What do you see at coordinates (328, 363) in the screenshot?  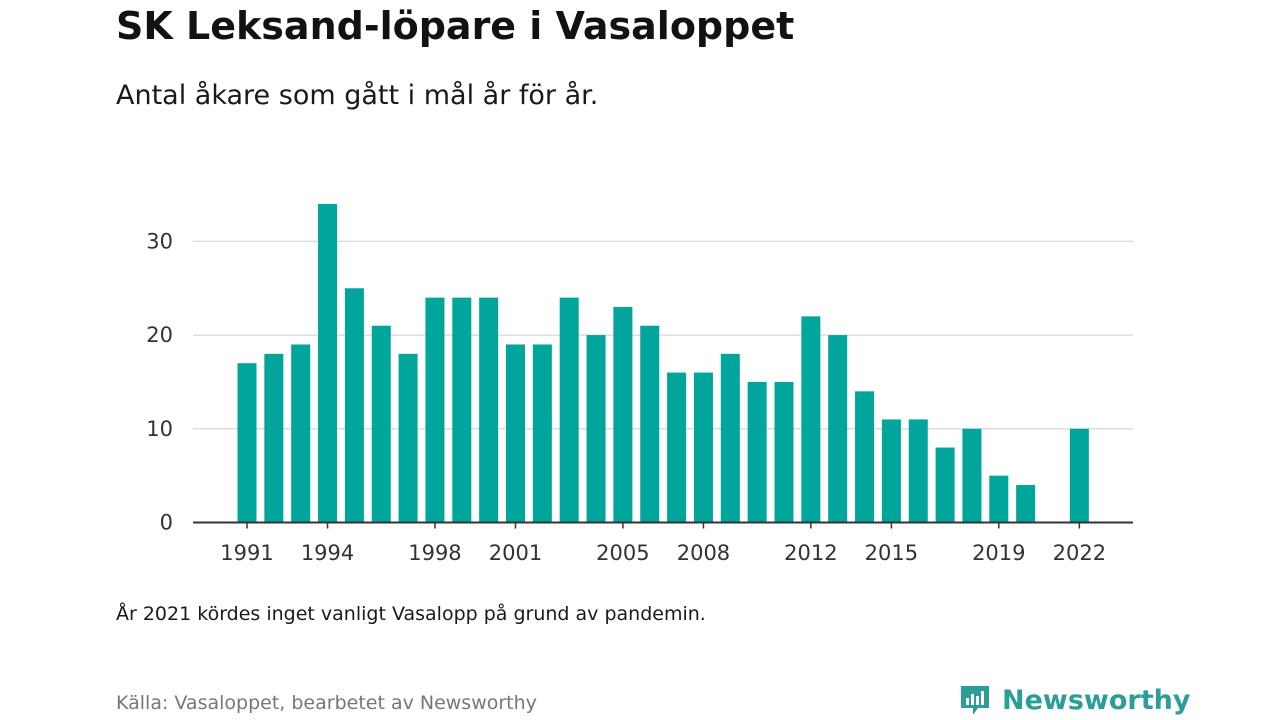 I see `bar-1994` at bounding box center [328, 363].